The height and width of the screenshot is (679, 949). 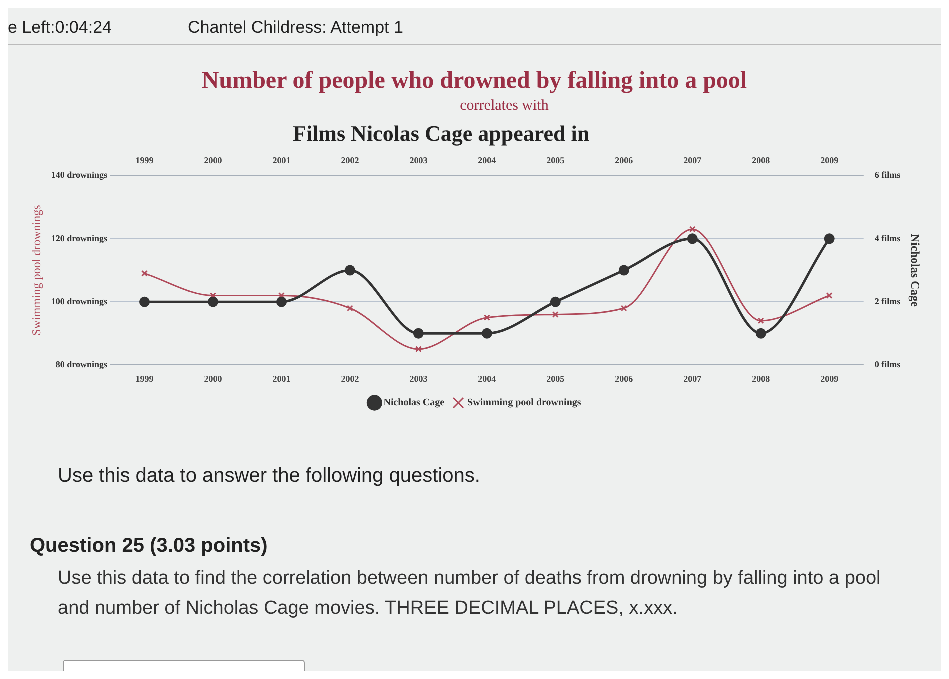 What do you see at coordinates (504, 106) in the screenshot?
I see `chart-subtitle: correlates with` at bounding box center [504, 106].